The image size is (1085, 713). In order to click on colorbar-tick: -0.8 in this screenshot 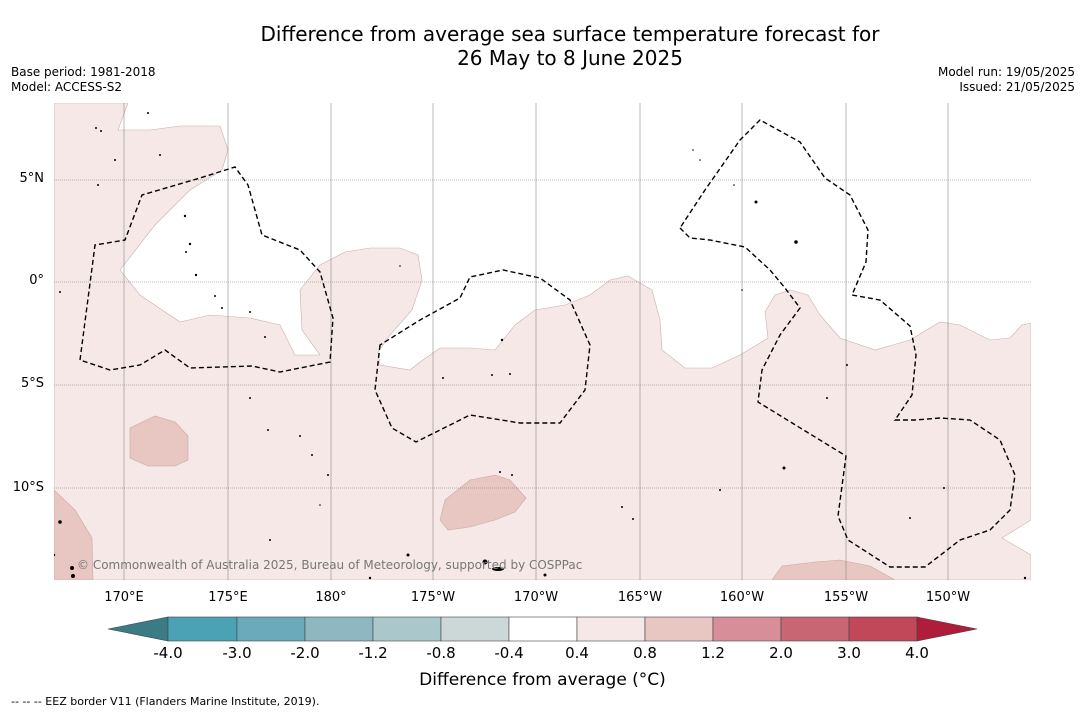, I will do `click(441, 653)`.